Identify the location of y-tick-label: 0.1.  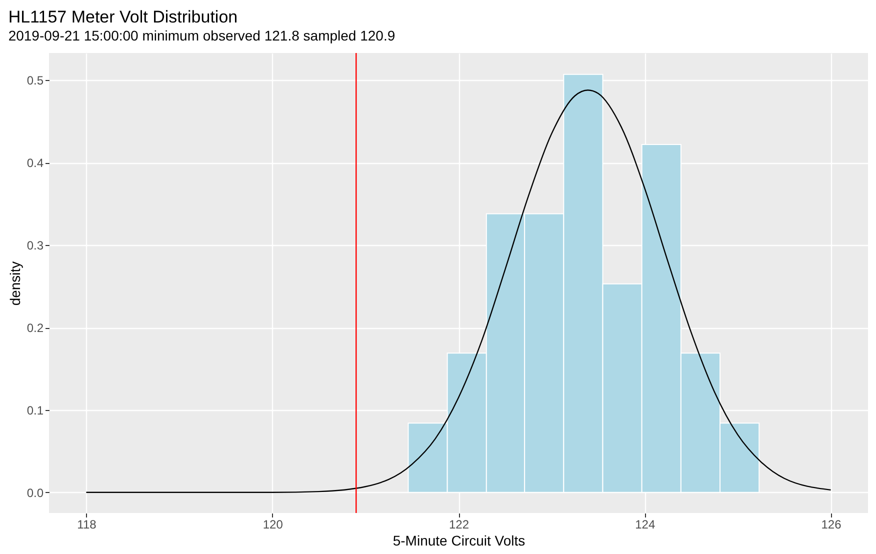
(35, 410).